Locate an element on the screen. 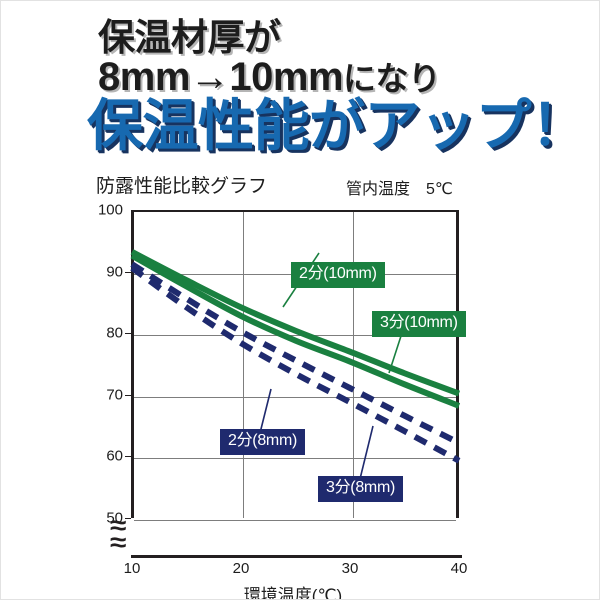 This screenshot has width=600, height=600. x-axis-line is located at coordinates (296, 556).